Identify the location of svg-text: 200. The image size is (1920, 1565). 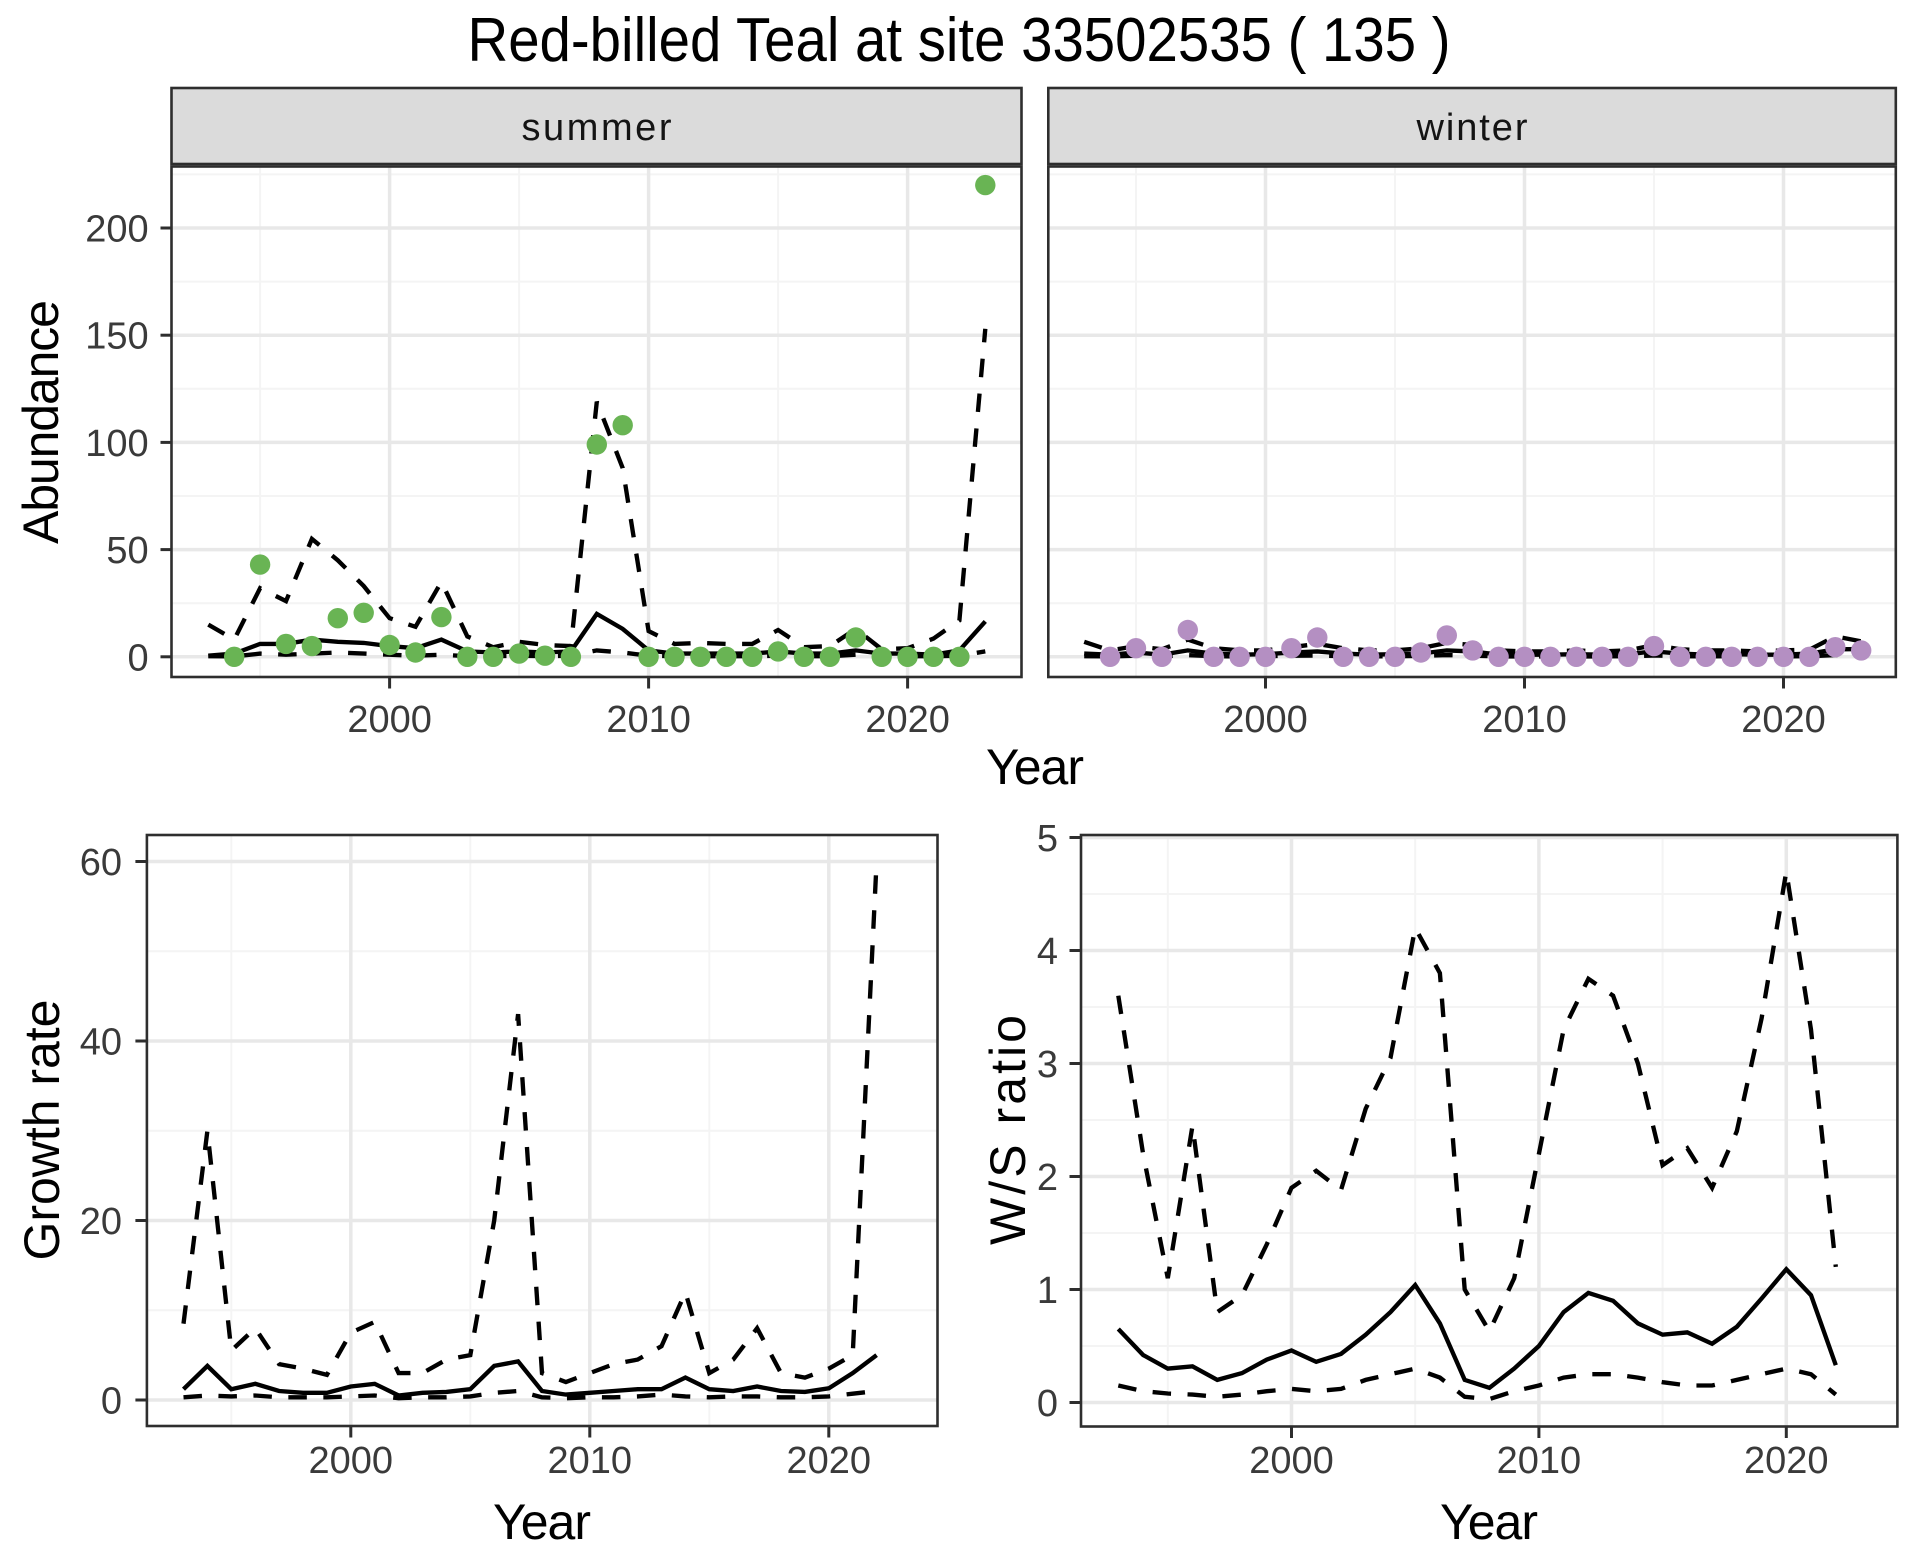
(116, 230).